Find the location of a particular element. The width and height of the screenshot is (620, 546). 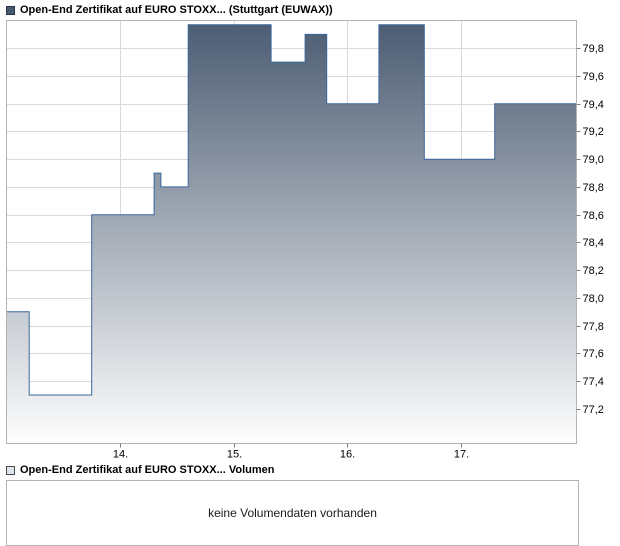

svg-text: 78,6 is located at coordinates (593, 216).